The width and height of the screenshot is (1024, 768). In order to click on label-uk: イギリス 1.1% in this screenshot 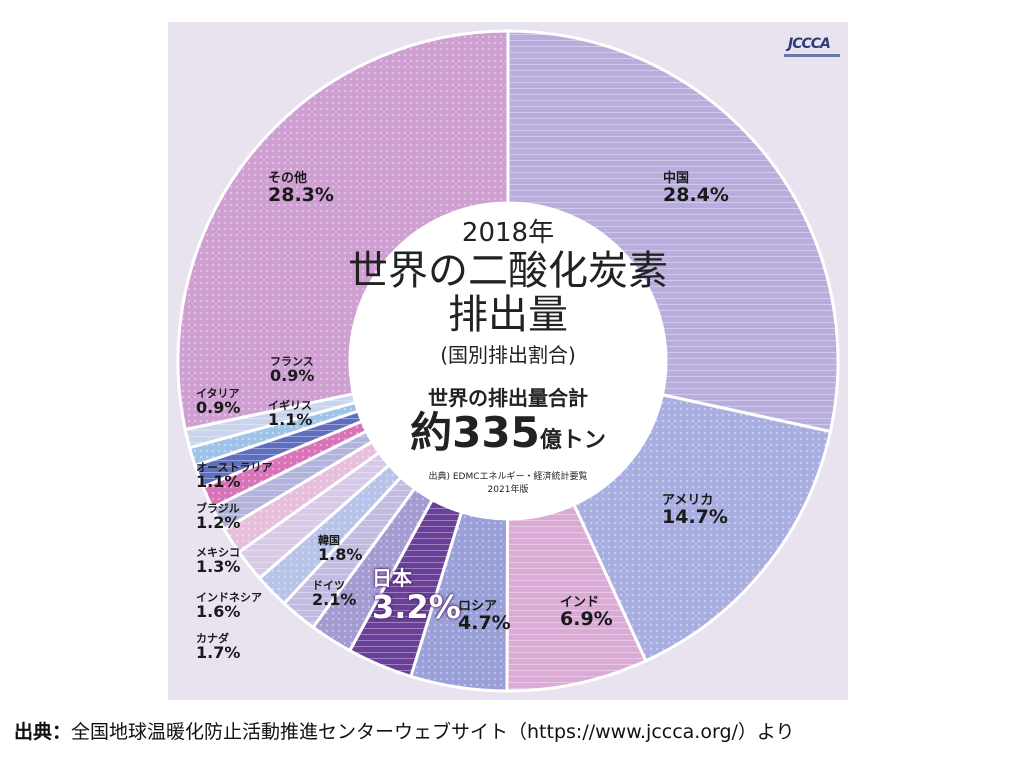, I will do `click(290, 414)`.